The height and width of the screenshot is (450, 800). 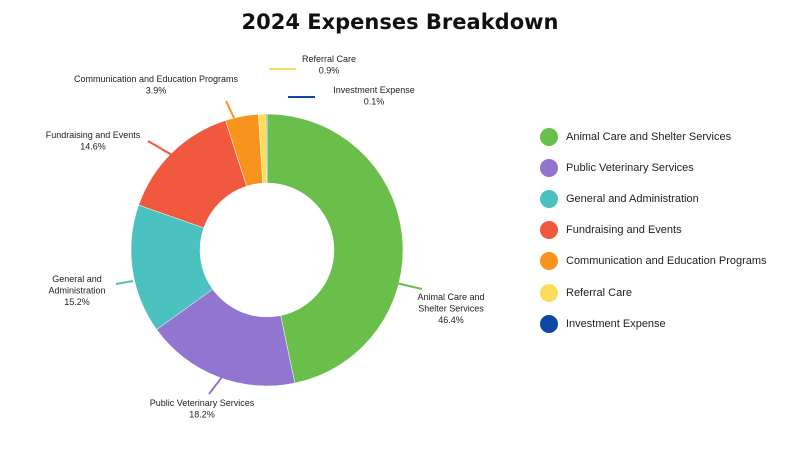 I want to click on legend-item: General and Administration, so click(x=670, y=198).